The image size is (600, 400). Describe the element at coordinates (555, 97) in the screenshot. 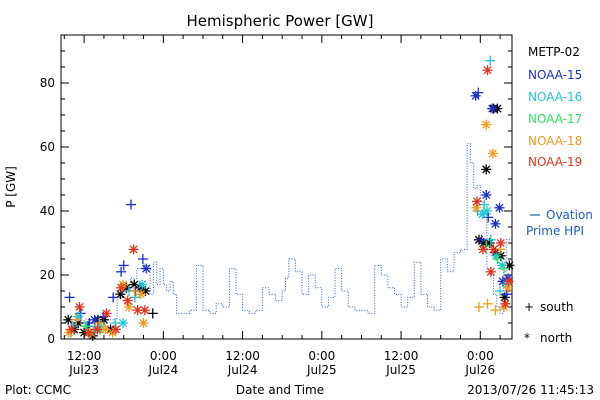

I see `legend-entry-noaa-16: NOAA-16` at that location.